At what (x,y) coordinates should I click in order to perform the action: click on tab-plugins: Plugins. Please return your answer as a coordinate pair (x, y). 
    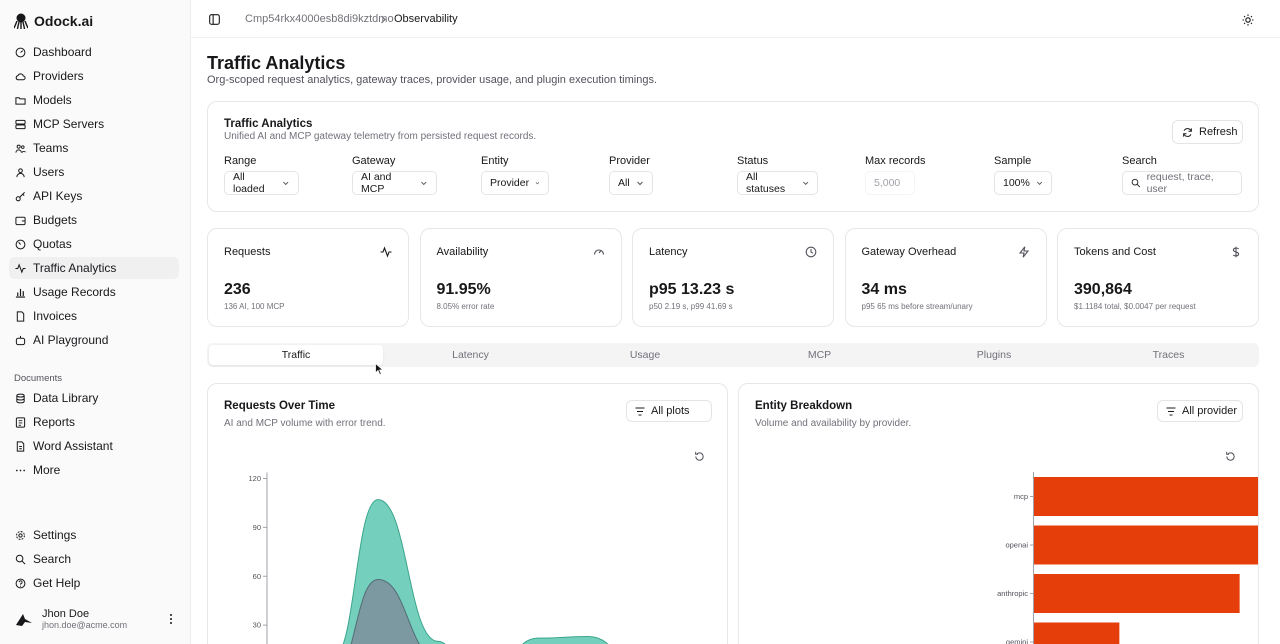
    Looking at the image, I should click on (994, 355).